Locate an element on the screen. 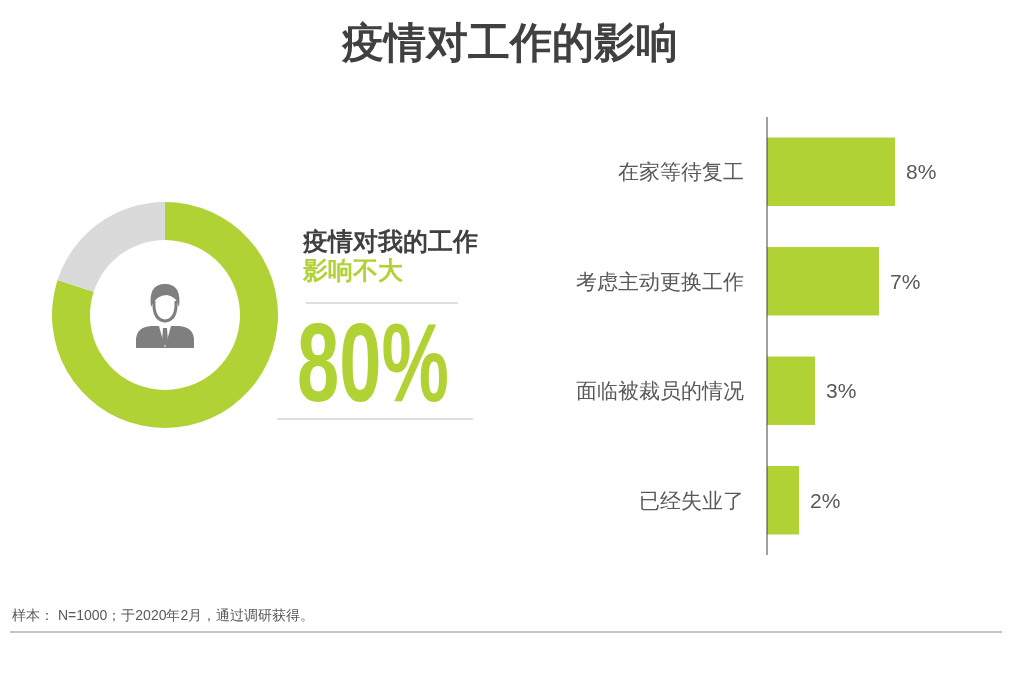 This screenshot has height=678, width=1010. y-tick-label: 考虑主动更换工作 is located at coordinates (660, 281).